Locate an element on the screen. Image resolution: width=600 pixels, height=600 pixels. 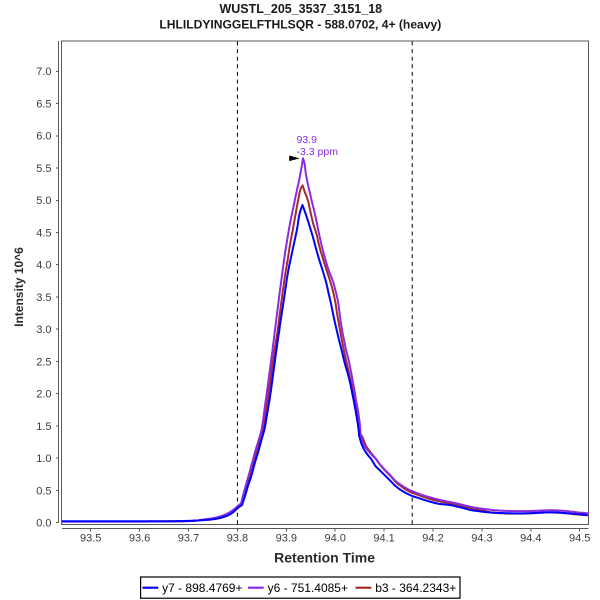
svg-text: y6 - 751.4085+ is located at coordinates (308, 588).